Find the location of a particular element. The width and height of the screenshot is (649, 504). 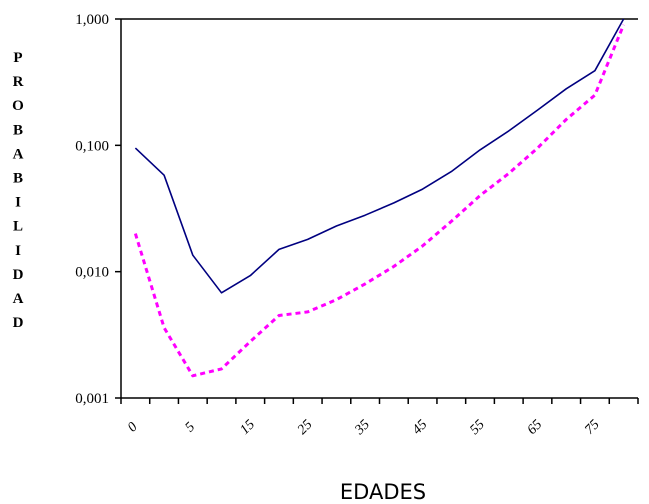

y-ticks: 0,001 0,010 0,100 1,000 is located at coordinates (98, 209).